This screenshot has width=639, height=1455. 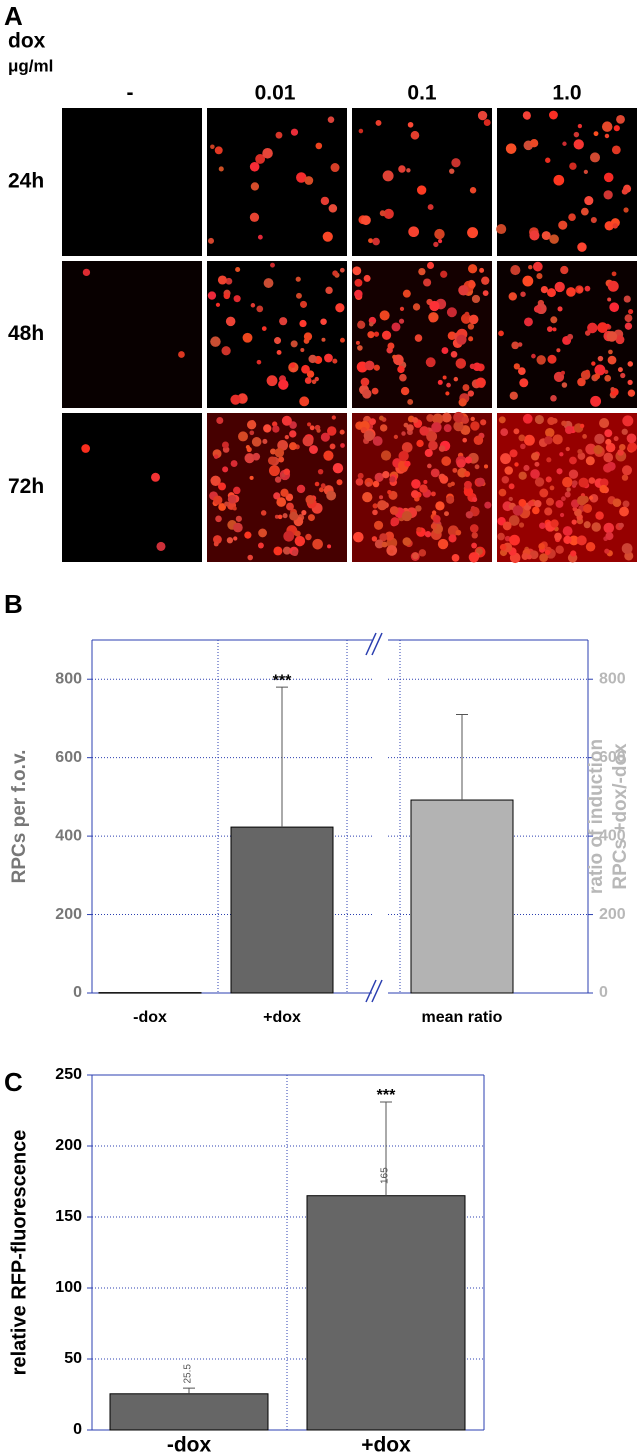 What do you see at coordinates (612, 914) in the screenshot?
I see `y2-tick-label: 200` at bounding box center [612, 914].